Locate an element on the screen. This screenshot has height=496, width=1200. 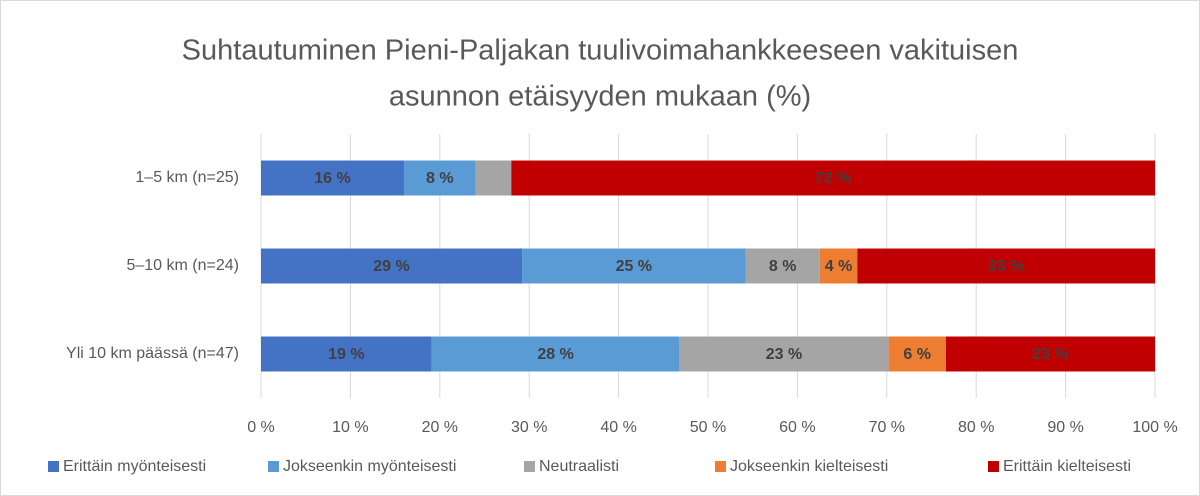
data-label: 4 % is located at coordinates (839, 266).